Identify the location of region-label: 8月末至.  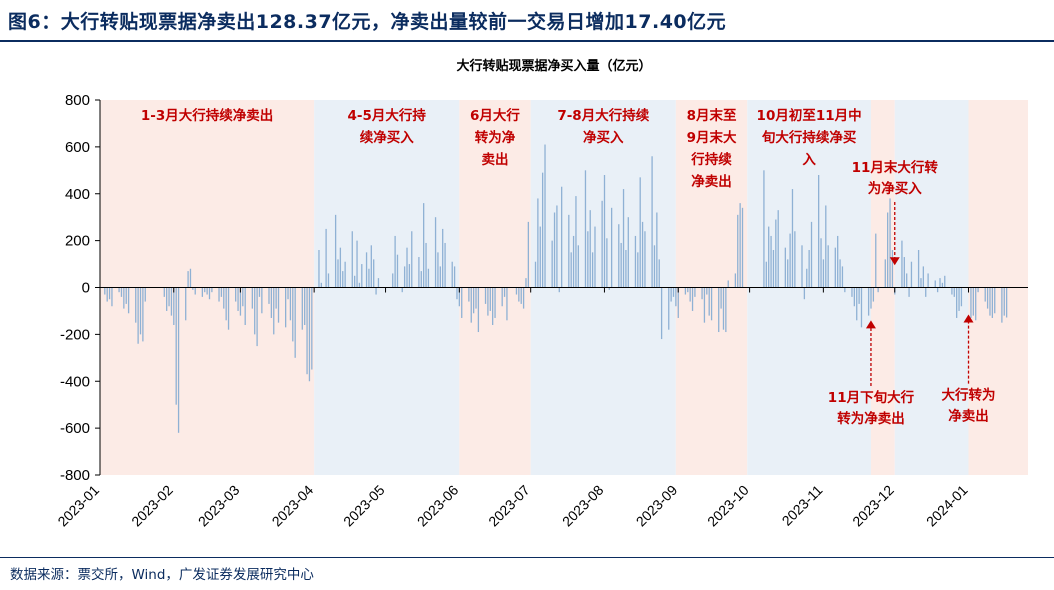
(712, 115).